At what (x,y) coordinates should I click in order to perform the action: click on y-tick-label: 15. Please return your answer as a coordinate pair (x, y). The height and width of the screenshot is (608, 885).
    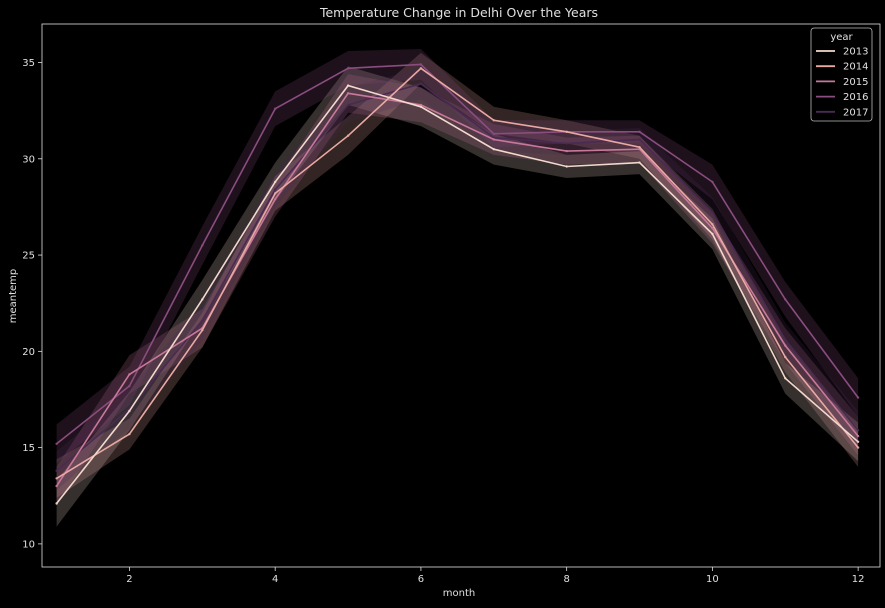
    Looking at the image, I should click on (28, 448).